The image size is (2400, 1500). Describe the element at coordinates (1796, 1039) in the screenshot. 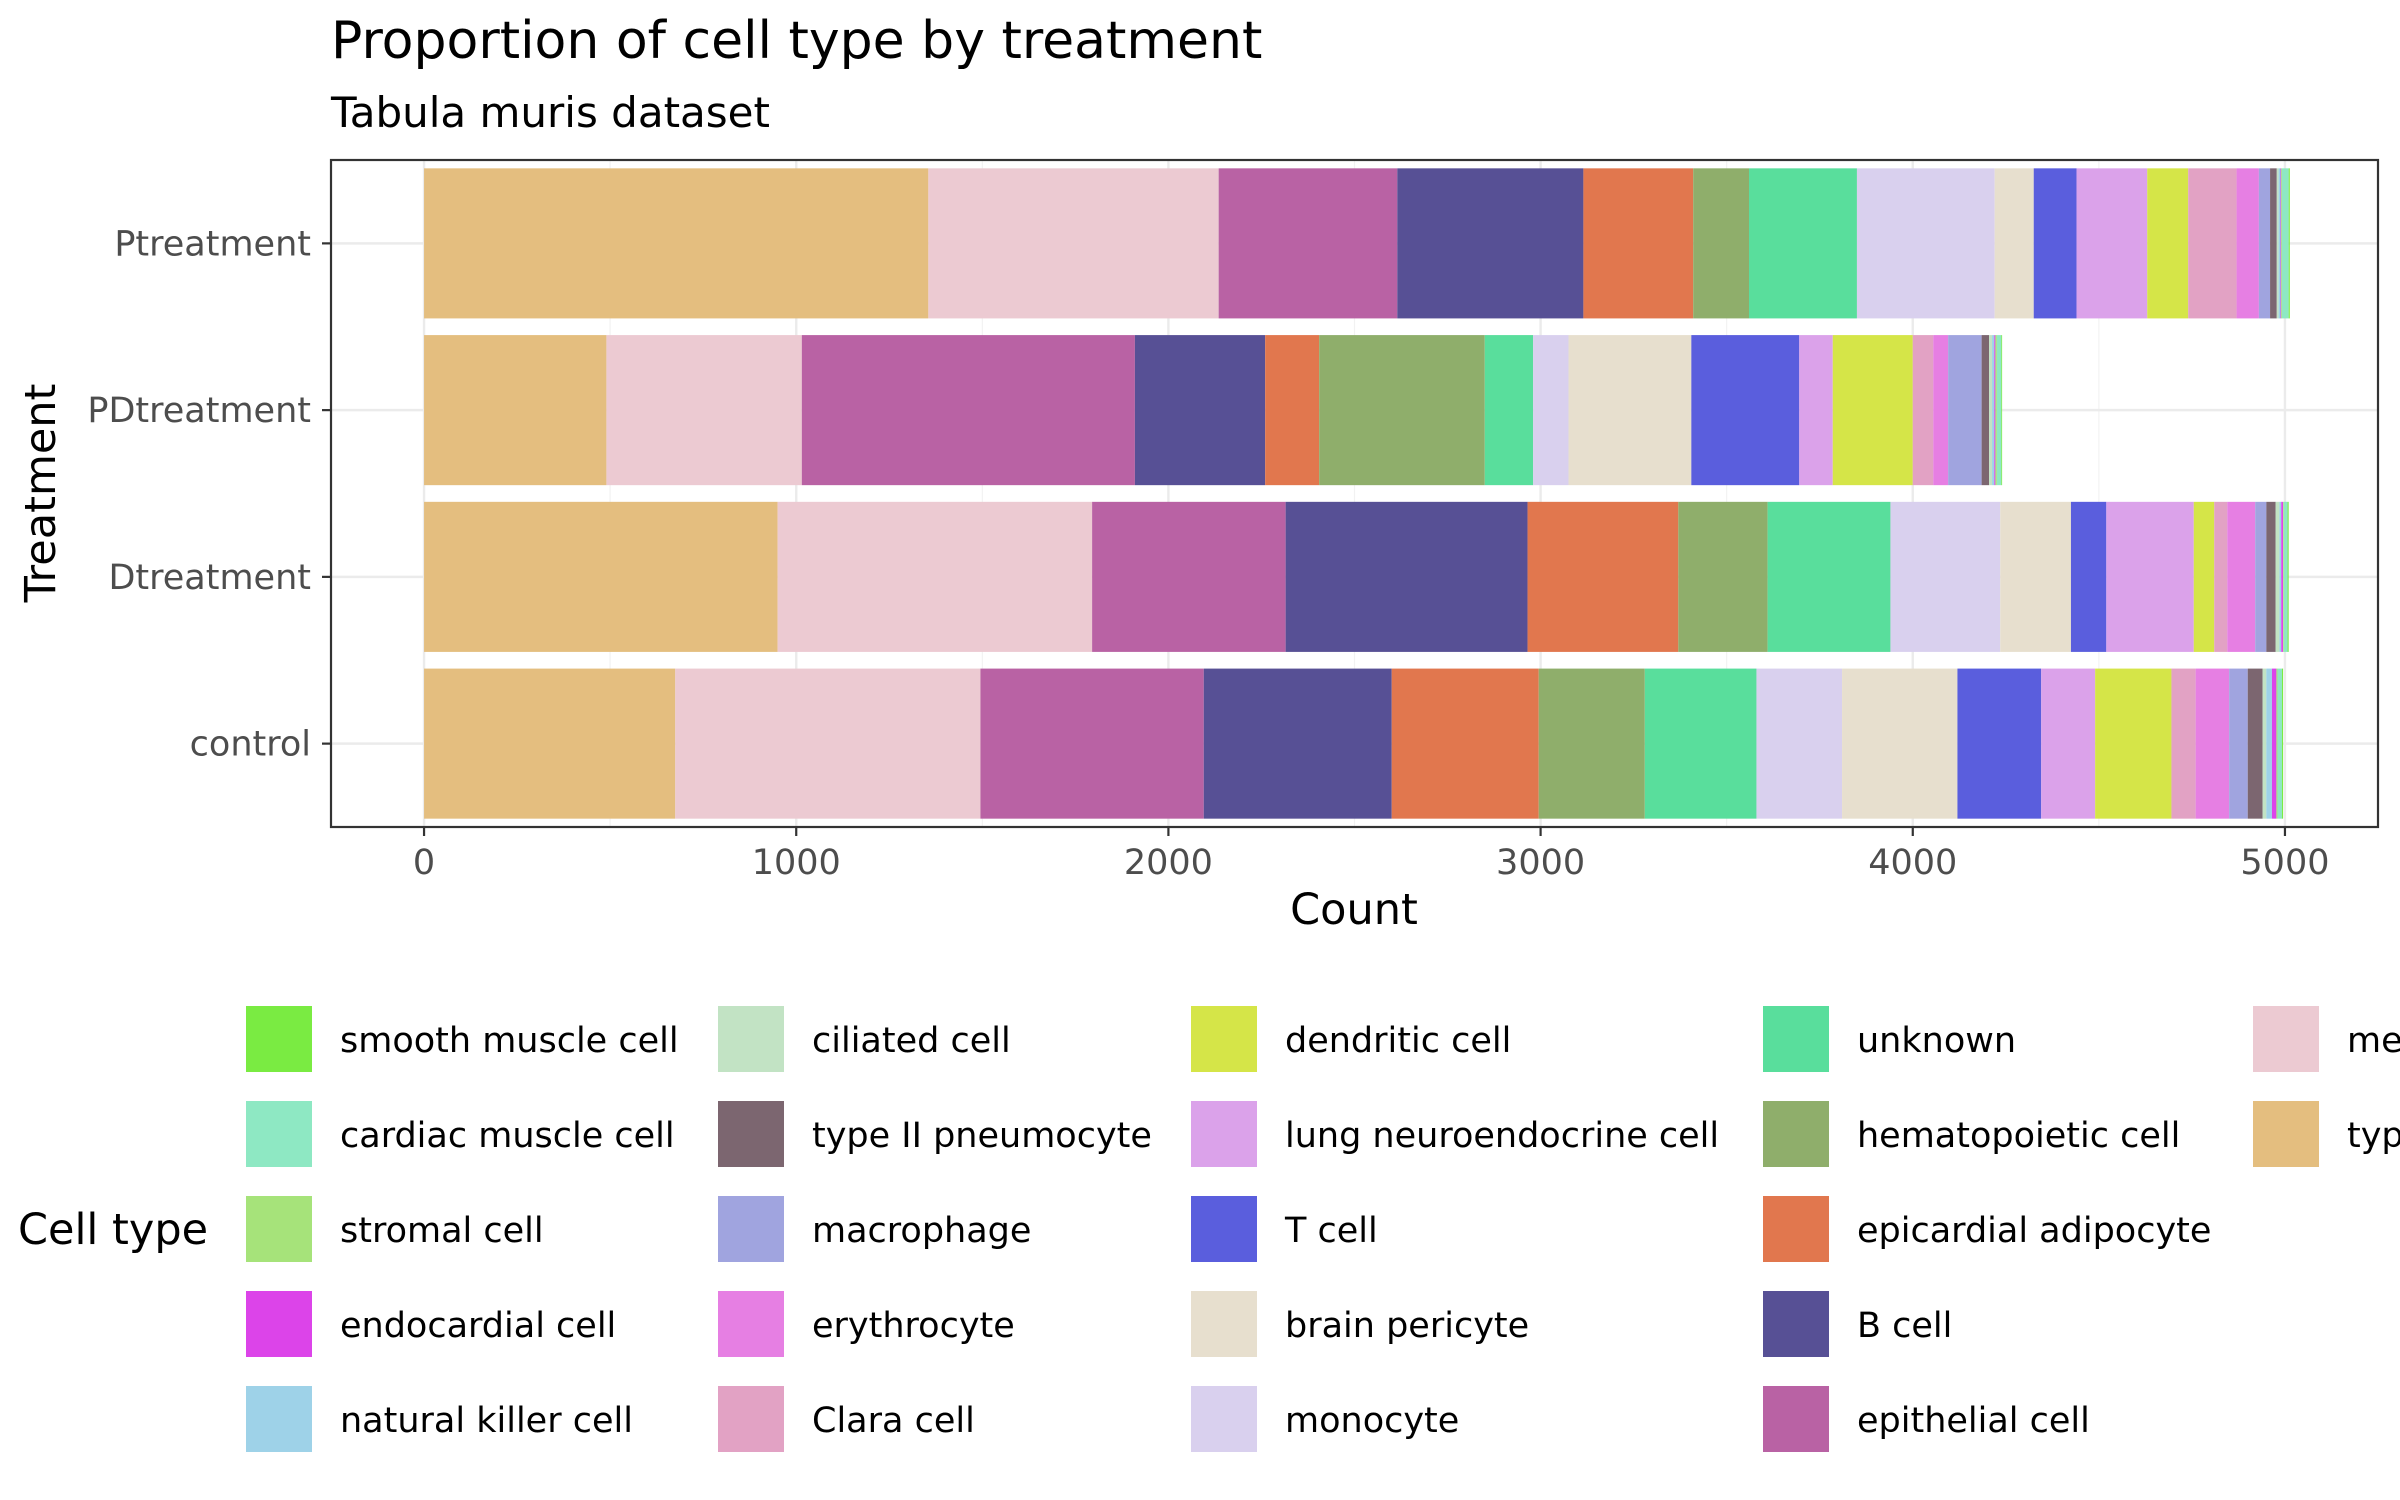

I see `legend-key-unknown` at that location.